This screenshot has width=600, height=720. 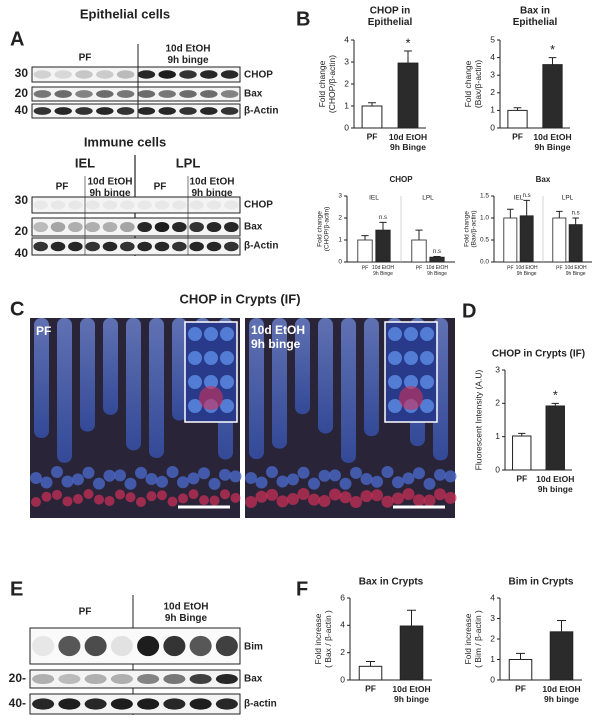 What do you see at coordinates (187, 54) in the screenshot?
I see `group-label: 10d EtOH 9h binge` at bounding box center [187, 54].